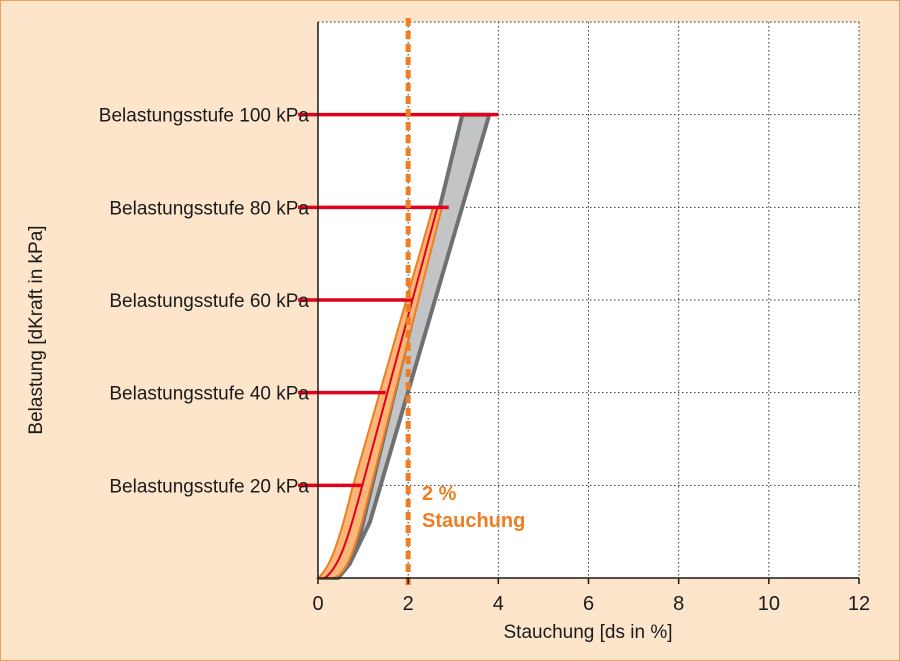  What do you see at coordinates (439, 494) in the screenshot?
I see `reference-label-line1: 2 %` at bounding box center [439, 494].